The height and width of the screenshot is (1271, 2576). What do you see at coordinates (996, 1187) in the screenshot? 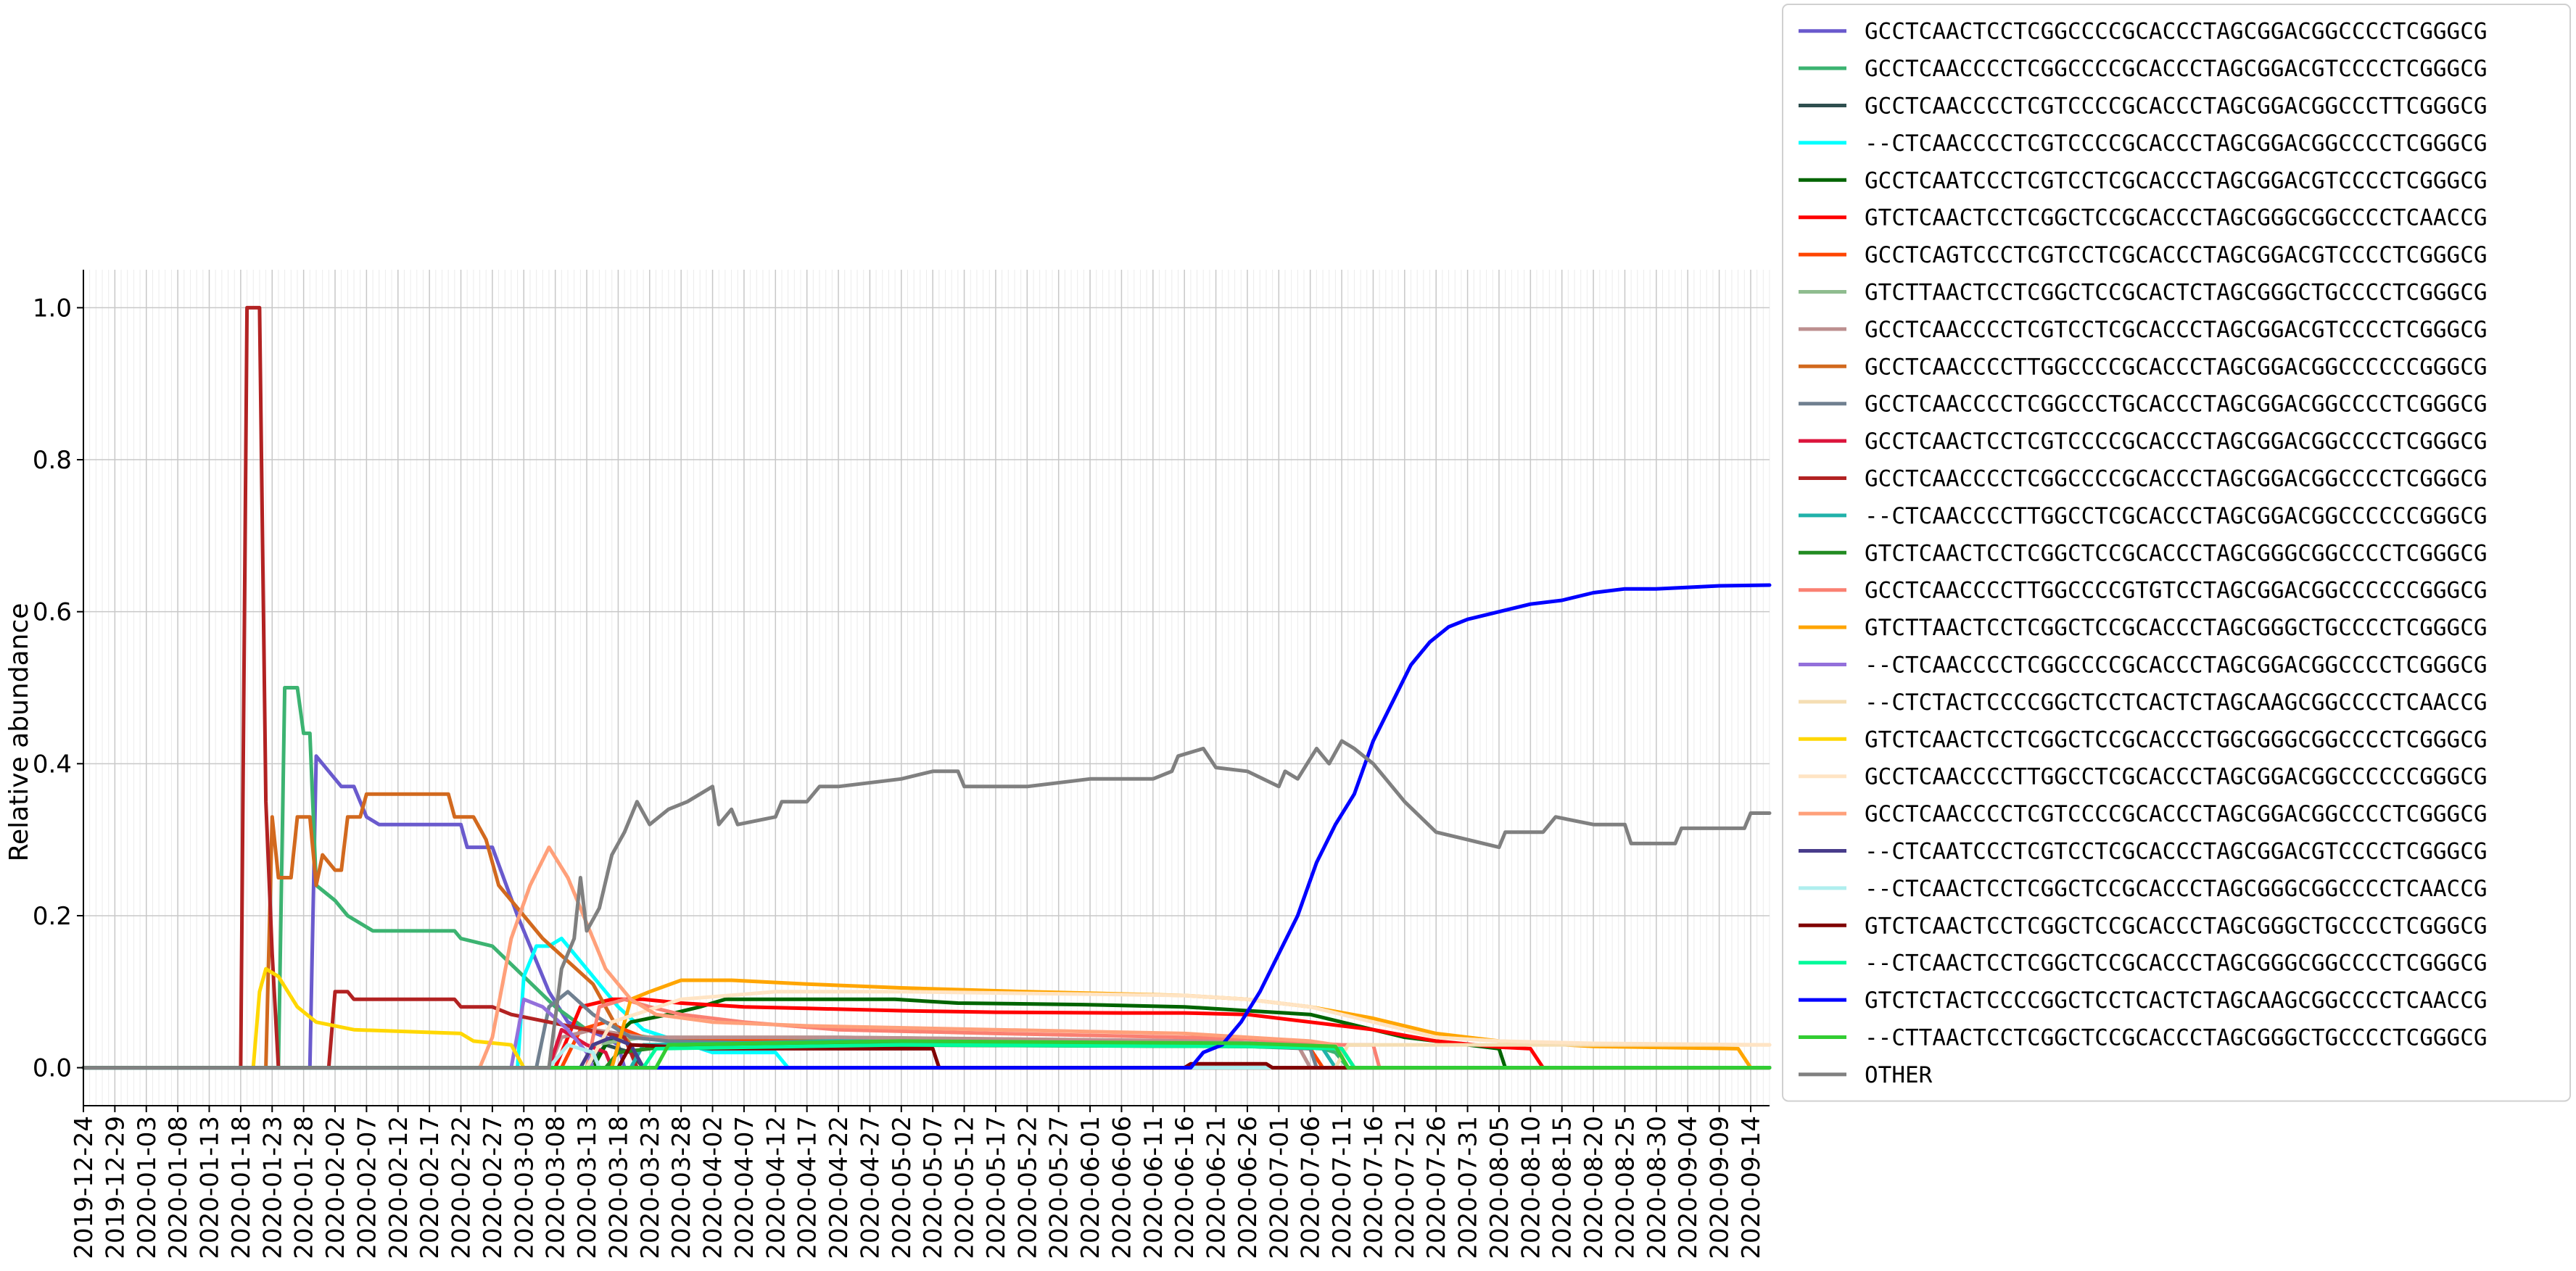
I see `x-tick-label: 2020-05-17` at bounding box center [996, 1187].